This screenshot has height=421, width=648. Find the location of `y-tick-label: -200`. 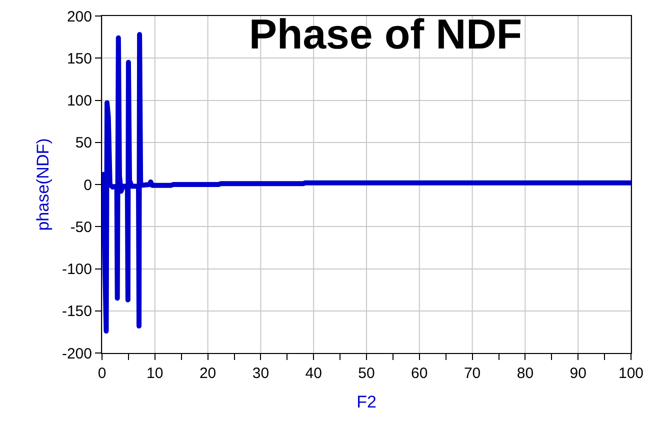

y-tick-label: -200 is located at coordinates (77, 353).